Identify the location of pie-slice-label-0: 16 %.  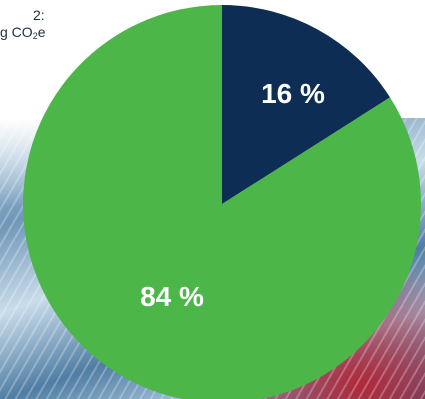
(293, 93).